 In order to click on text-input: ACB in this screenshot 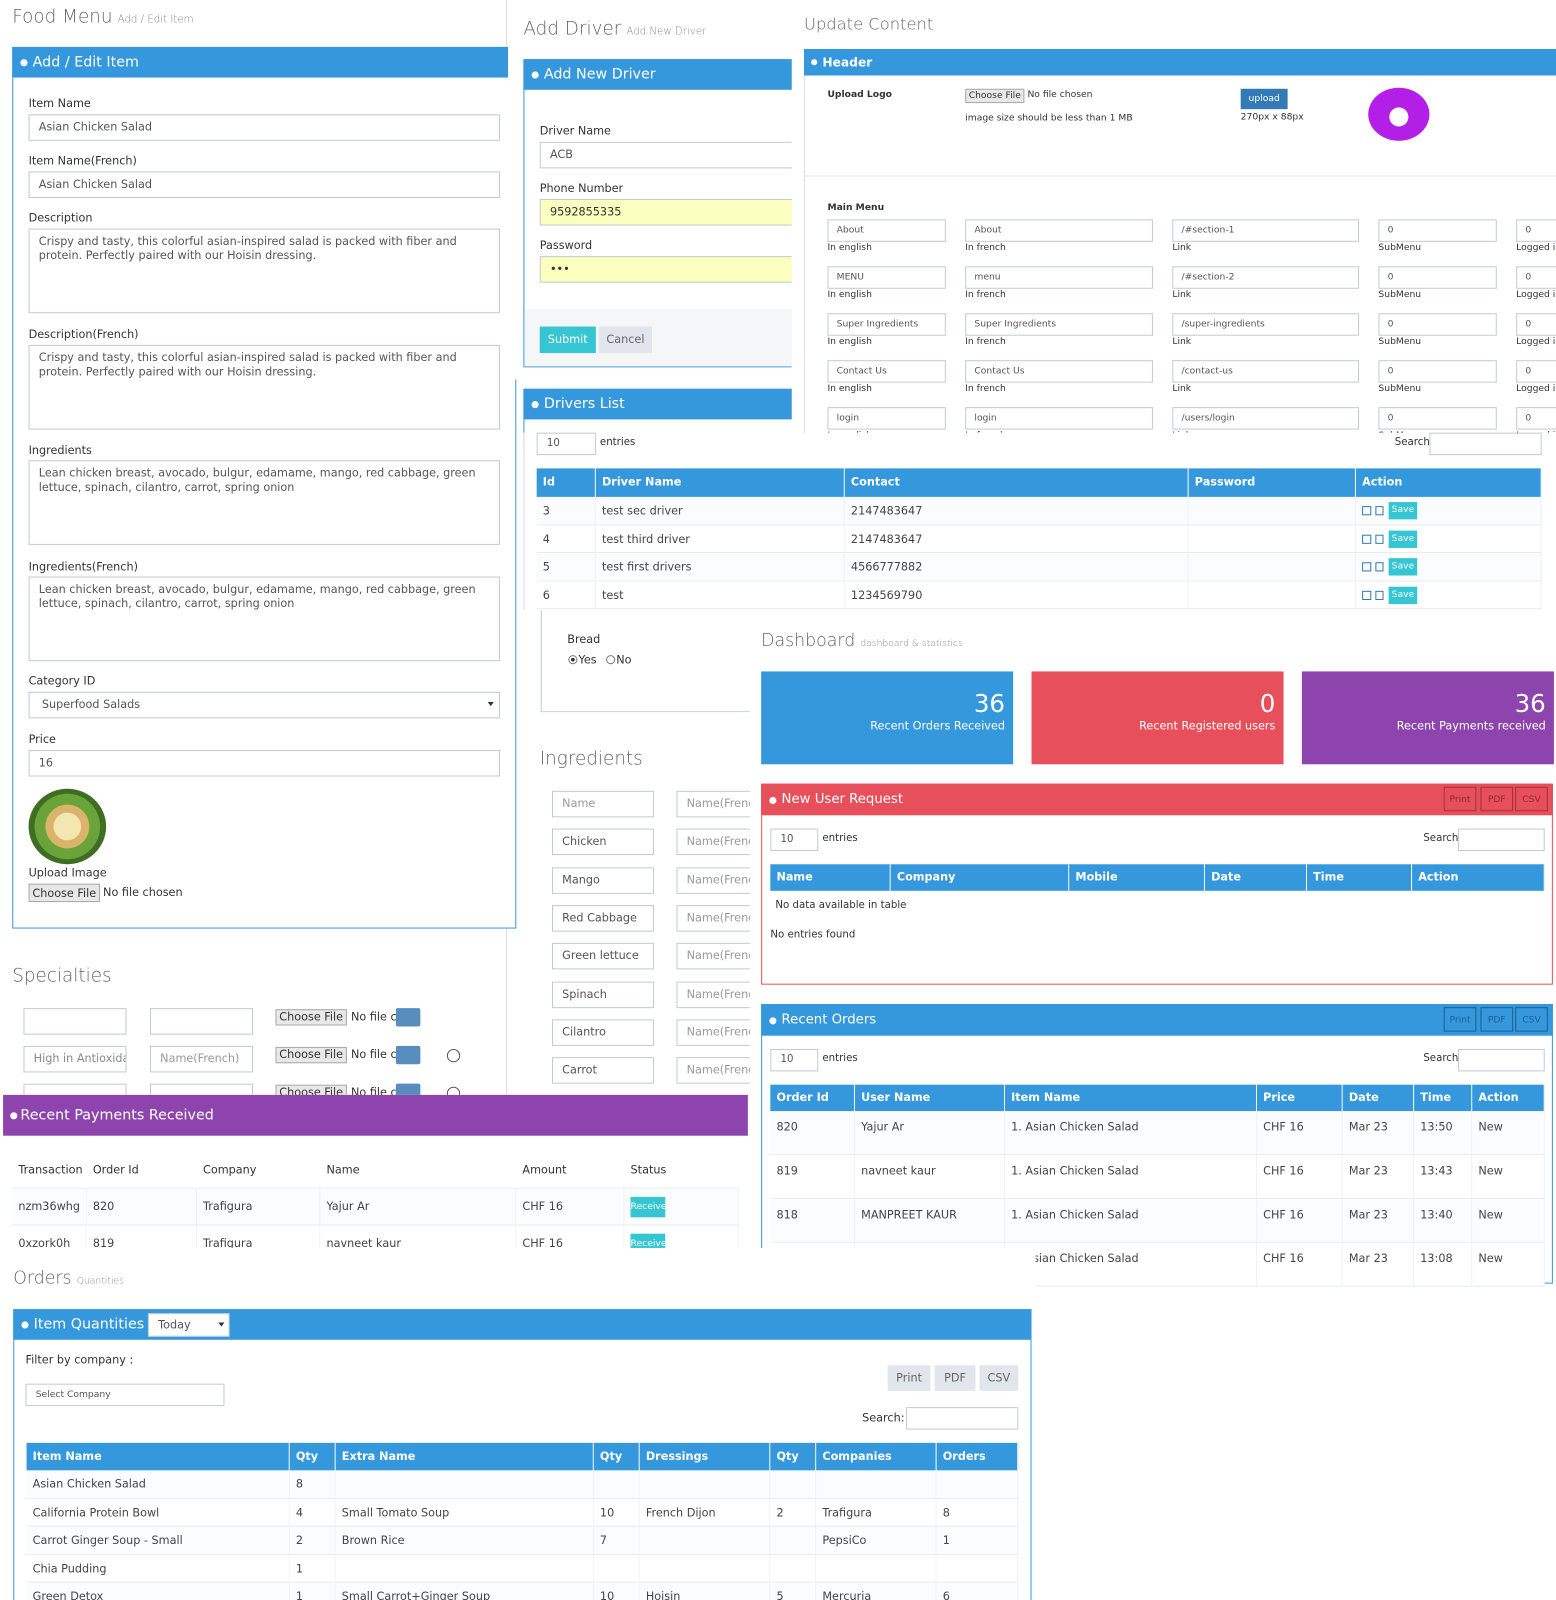, I will do `click(671, 155)`.